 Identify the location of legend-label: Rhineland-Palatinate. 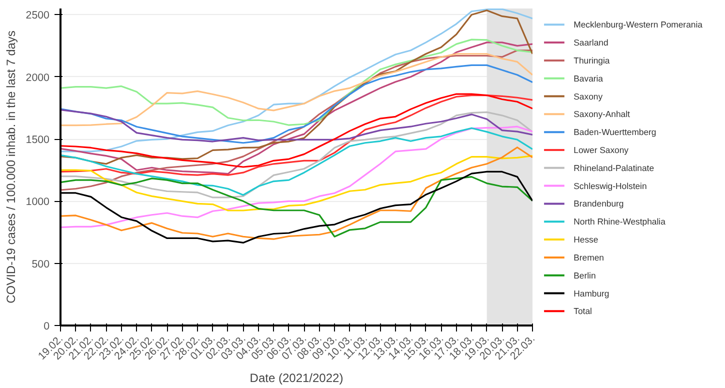
(614, 167).